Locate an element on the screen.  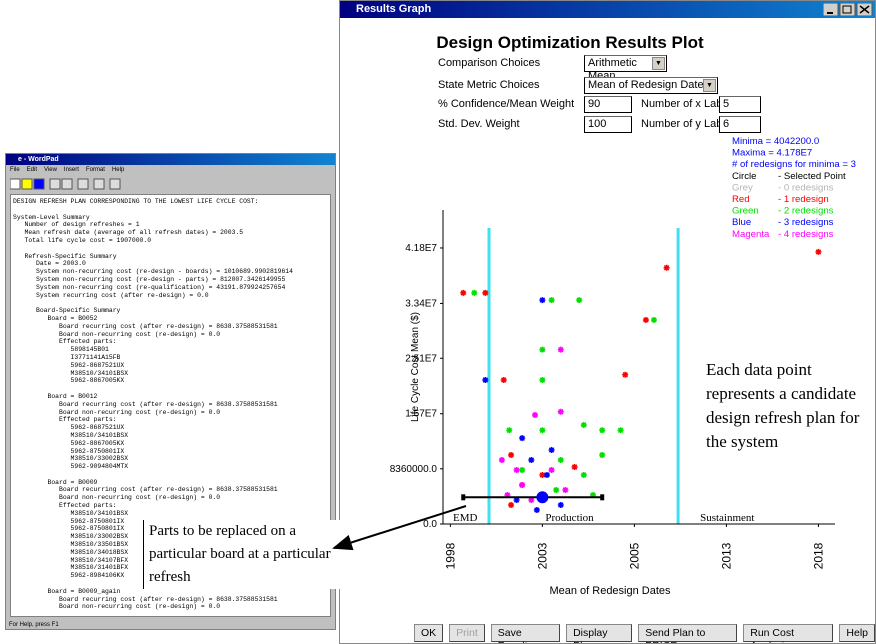
x-tick-label: 2018 is located at coordinates (818, 555).